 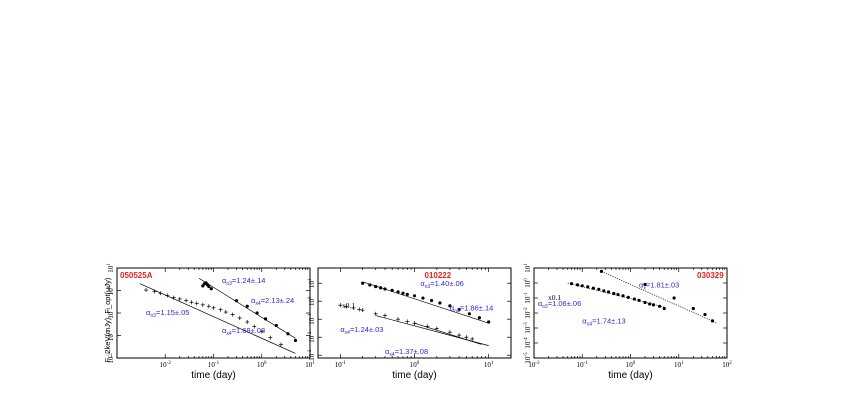 What do you see at coordinates (528, 358) in the screenshot?
I see `y-tick-label: 10-5` at bounding box center [528, 358].